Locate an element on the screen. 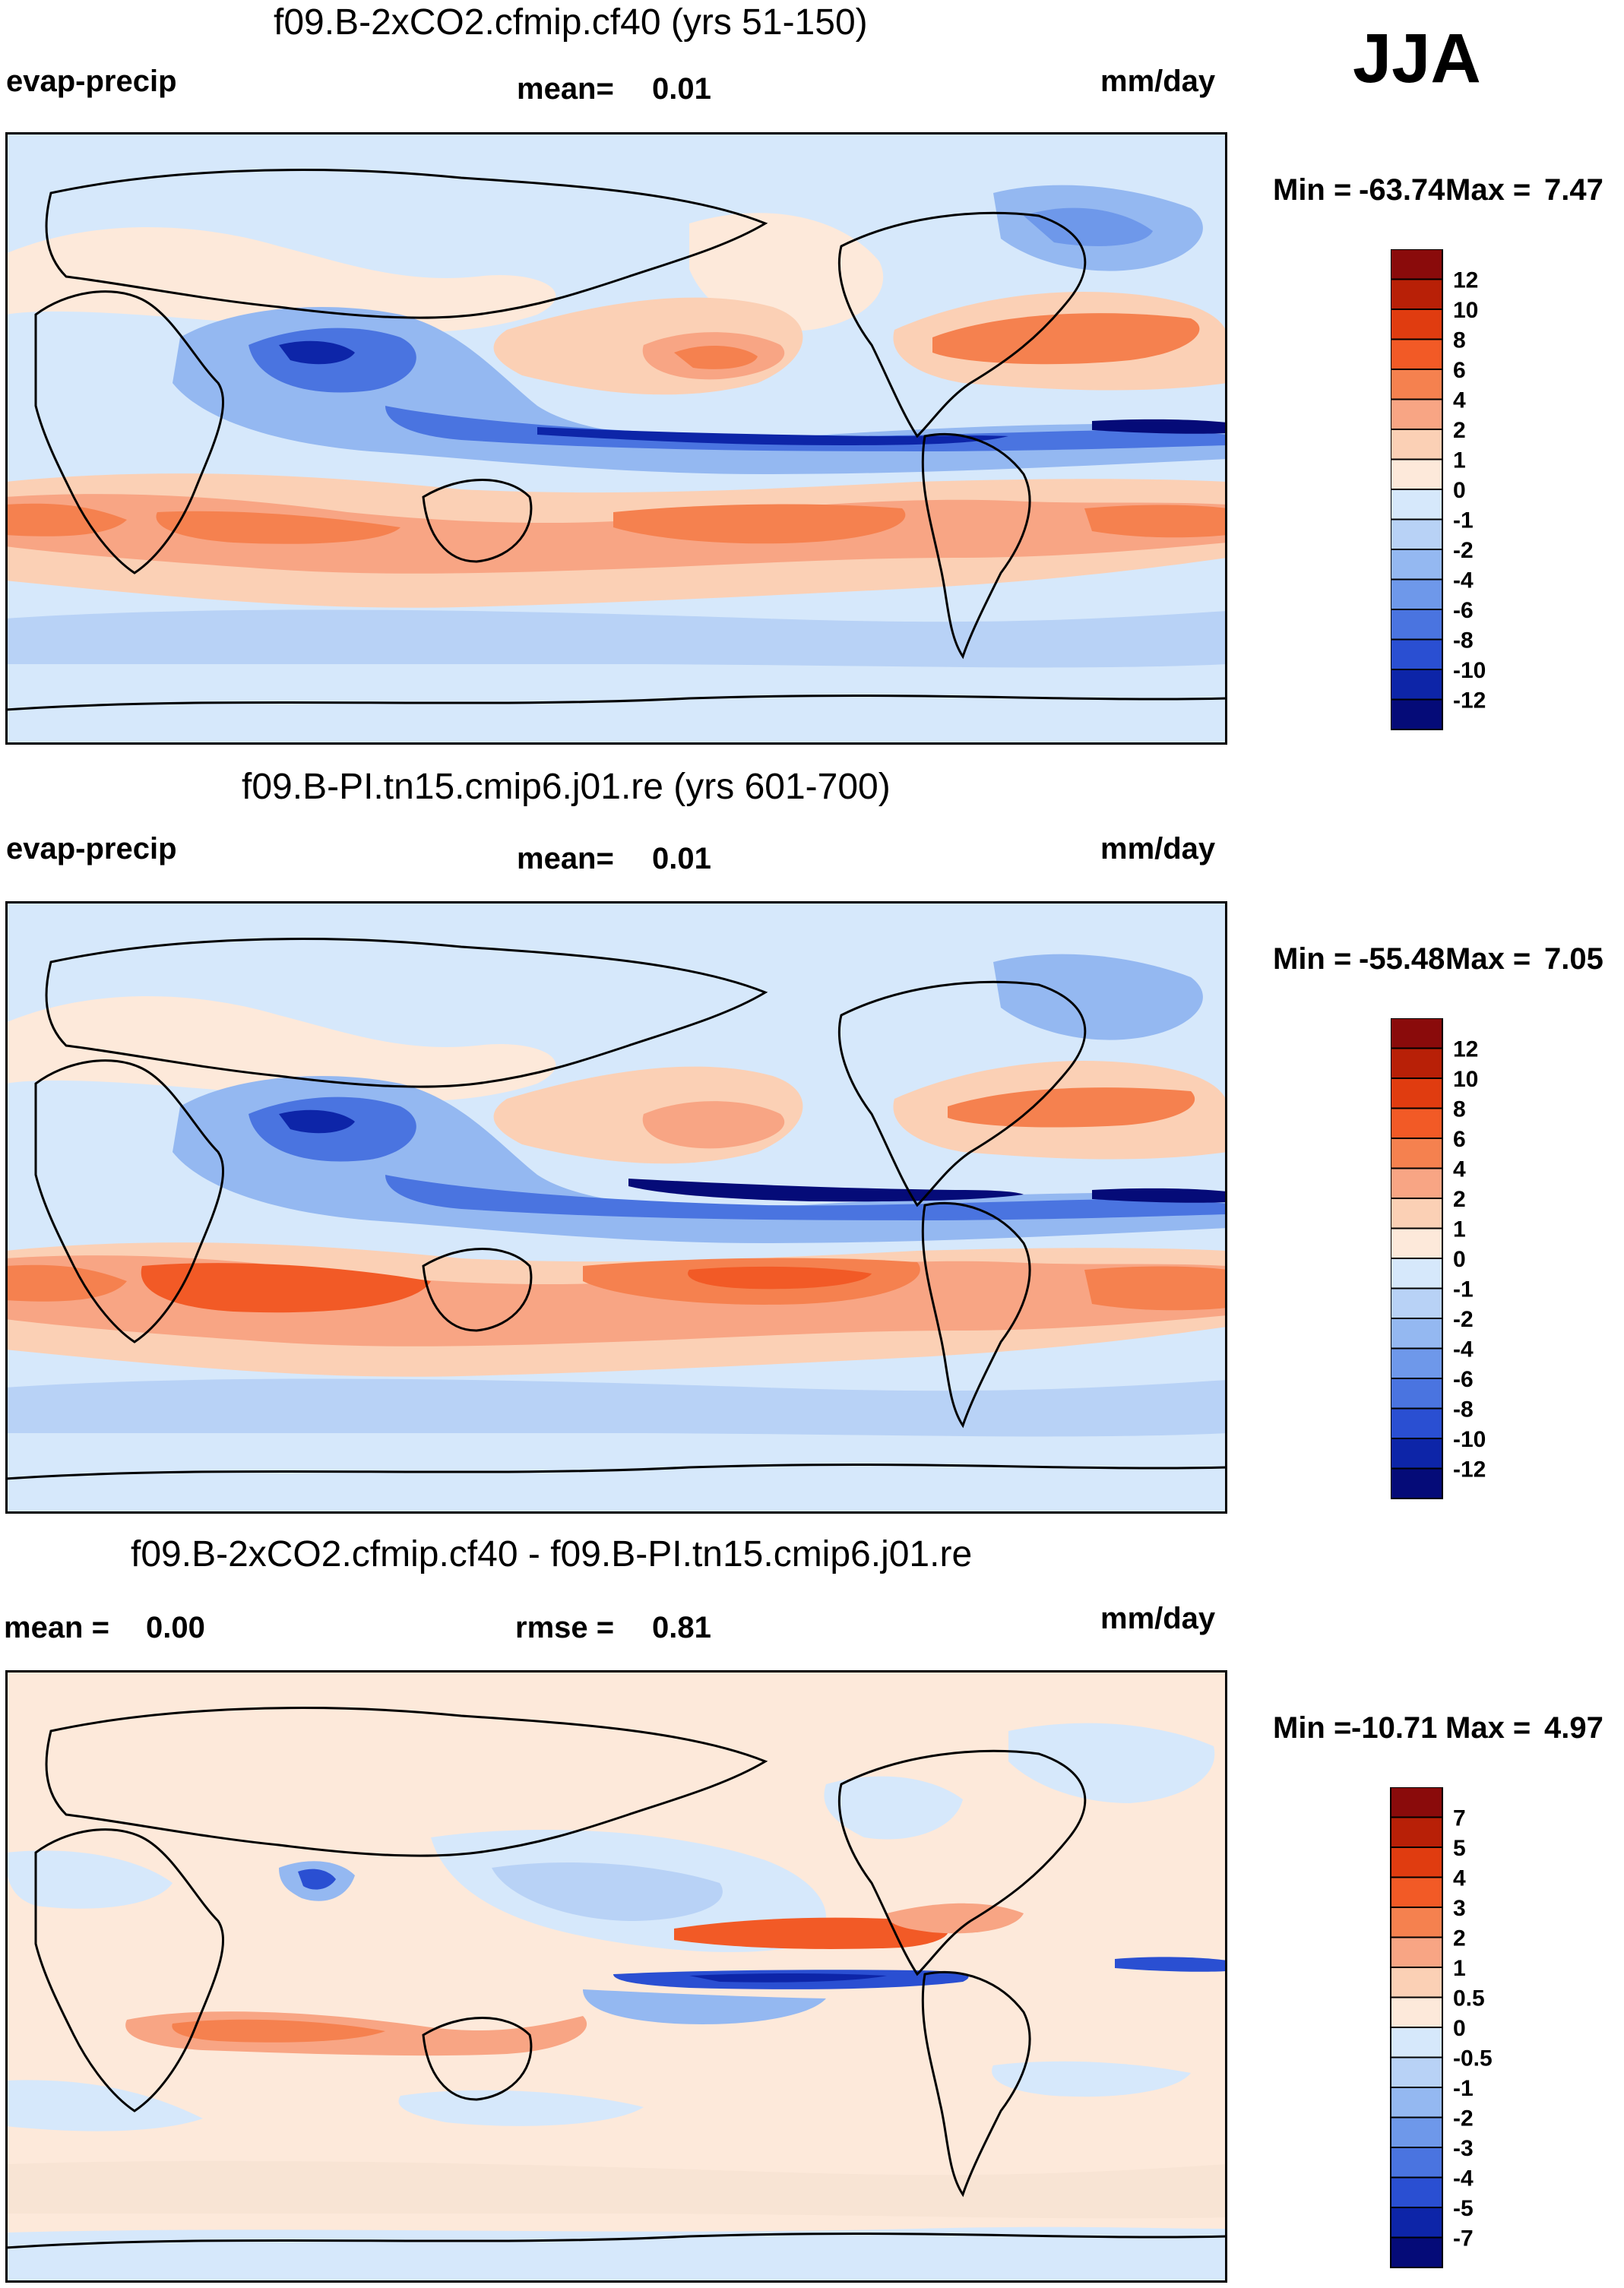  panel-3-colorbar-tick: -7 is located at coordinates (1463, 2239).